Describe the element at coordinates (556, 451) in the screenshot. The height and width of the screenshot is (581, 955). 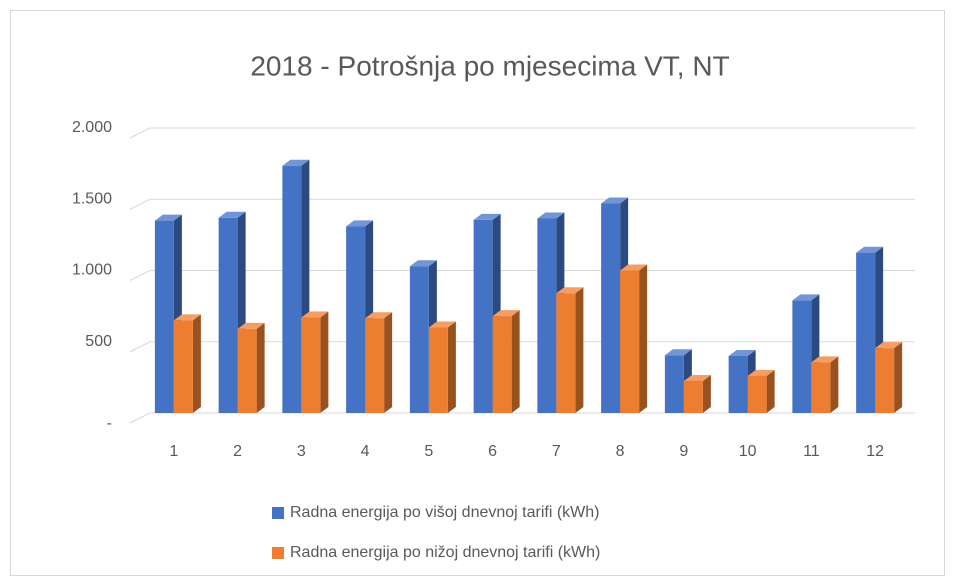
I see `x-tick-label: 7` at that location.